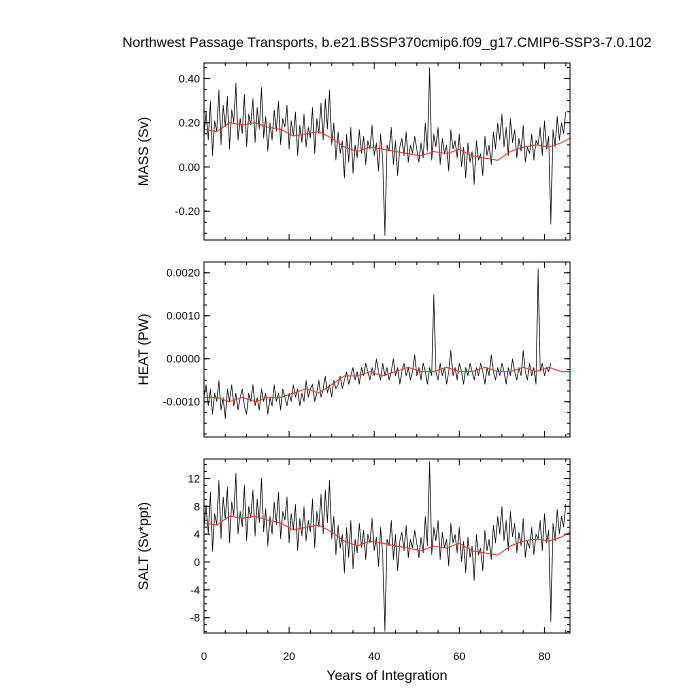 The height and width of the screenshot is (700, 700). What do you see at coordinates (197, 507) in the screenshot?
I see `salt-ytick-label: 8` at bounding box center [197, 507].